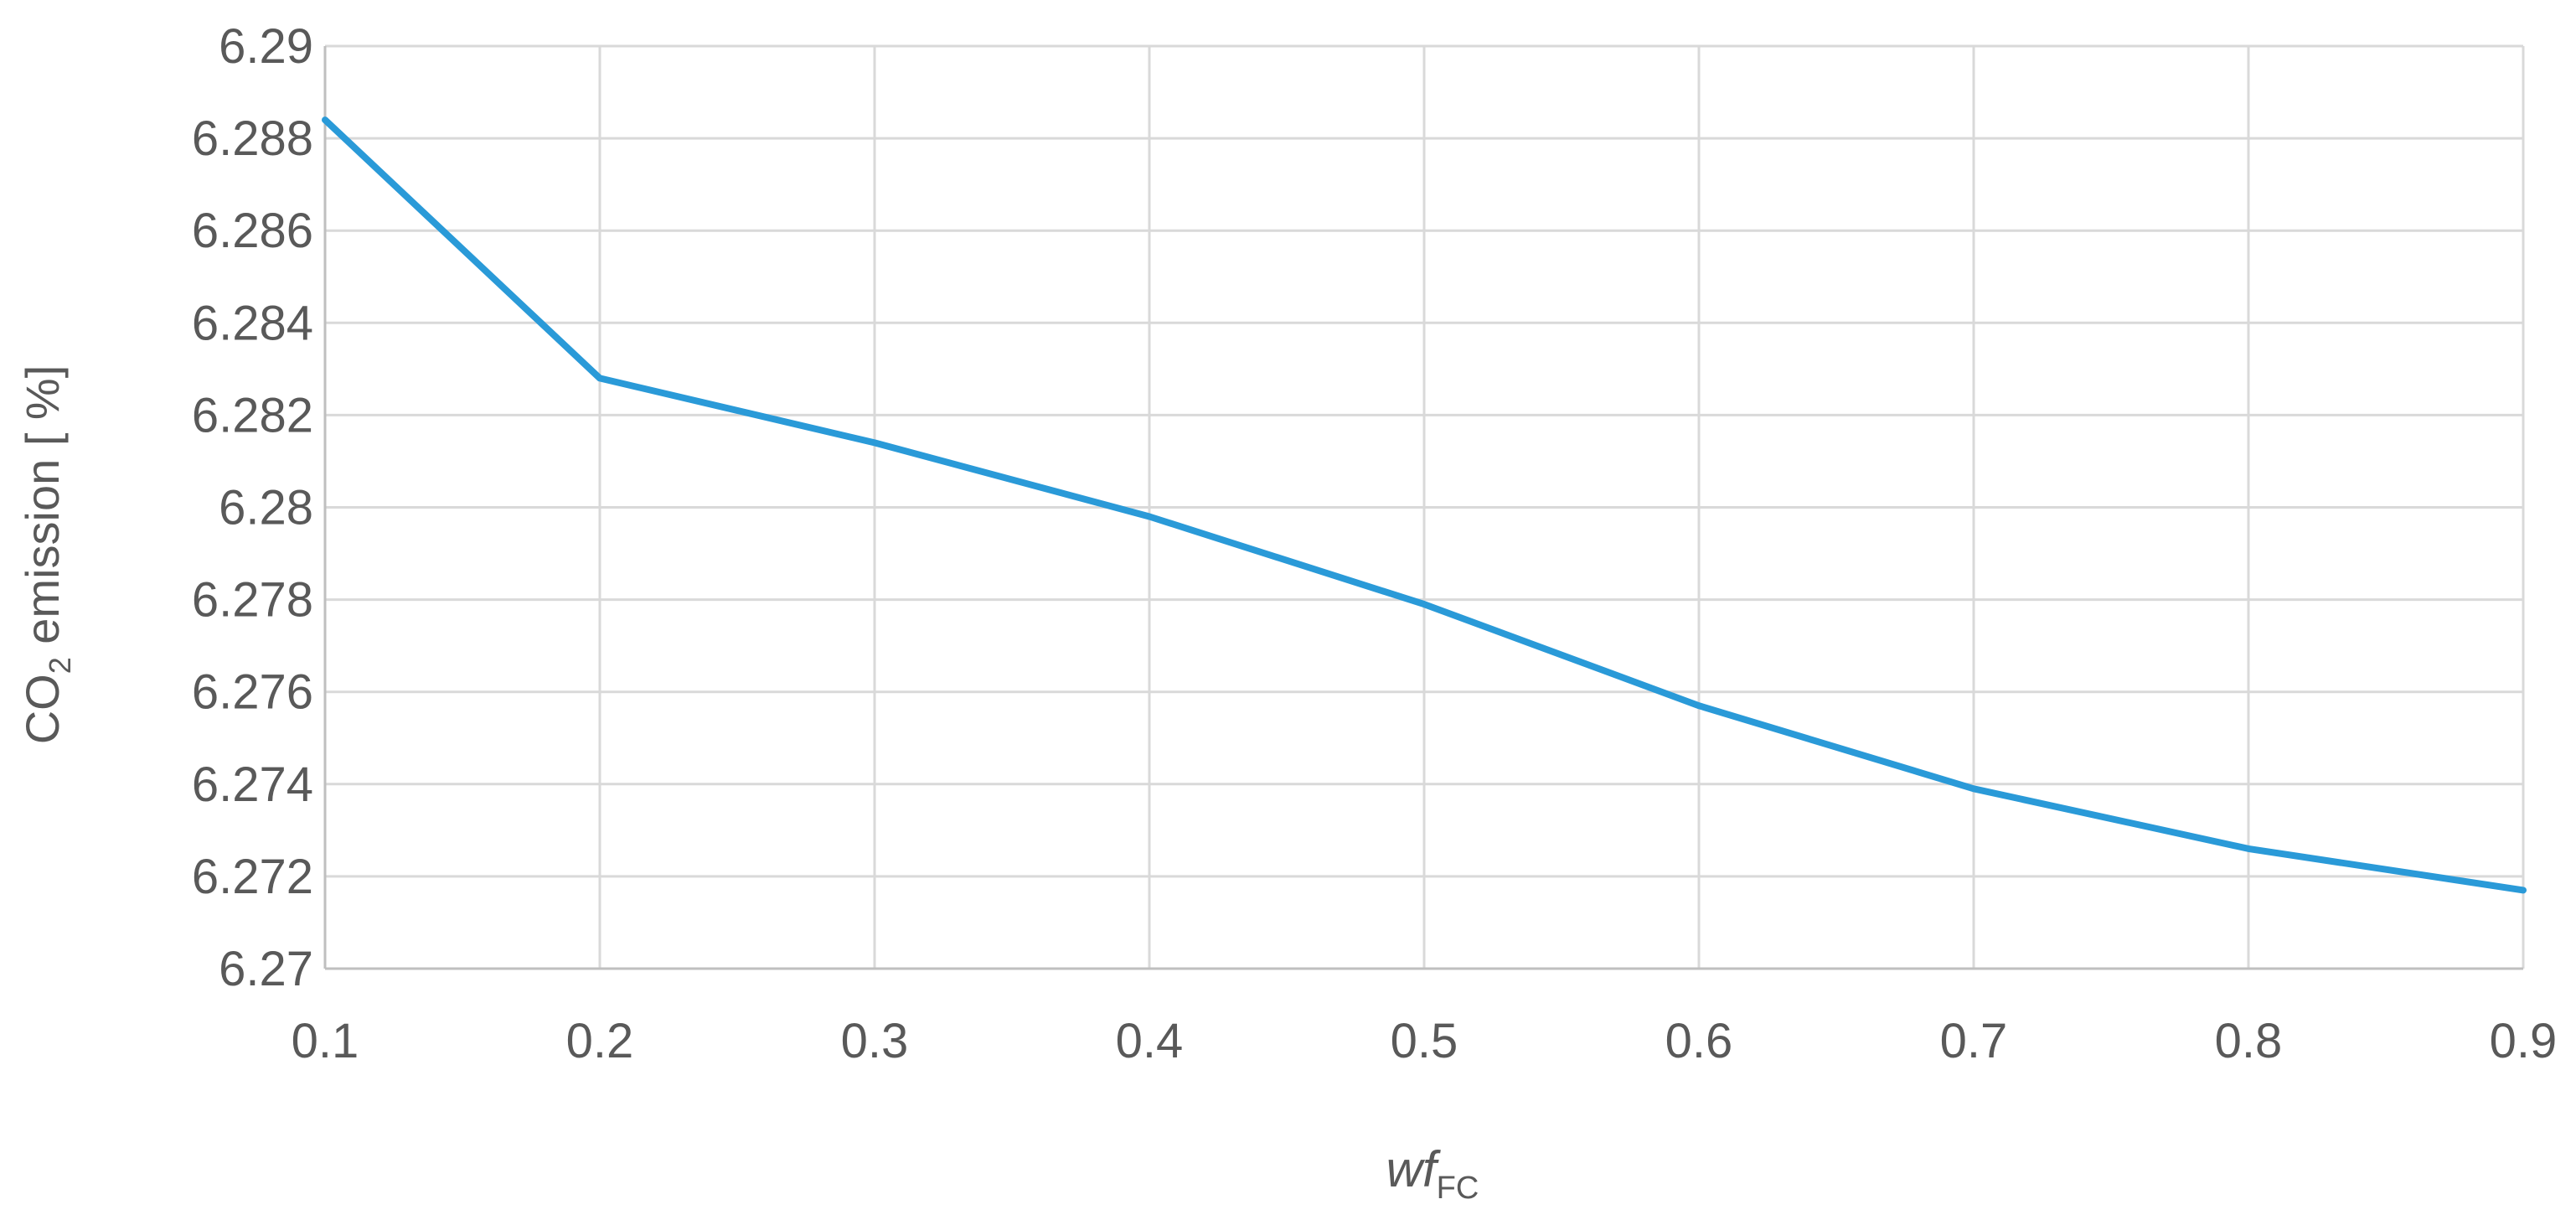 The image size is (2576, 1220). What do you see at coordinates (252, 231) in the screenshot?
I see `y-tick-label: 6.286` at bounding box center [252, 231].